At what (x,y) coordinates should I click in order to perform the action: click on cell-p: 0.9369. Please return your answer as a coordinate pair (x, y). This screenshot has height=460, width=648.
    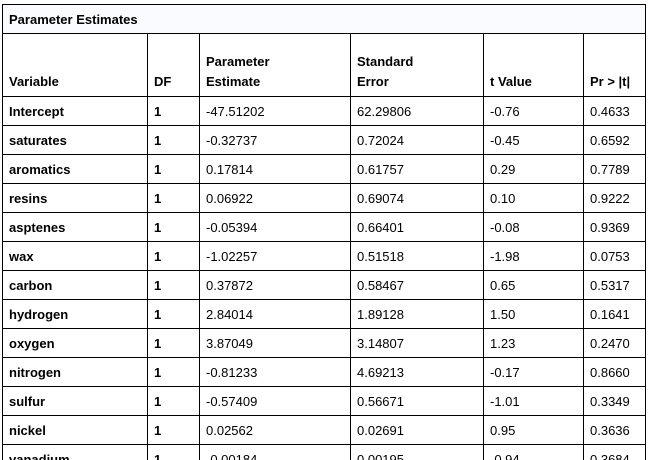
    Looking at the image, I should click on (614, 227).